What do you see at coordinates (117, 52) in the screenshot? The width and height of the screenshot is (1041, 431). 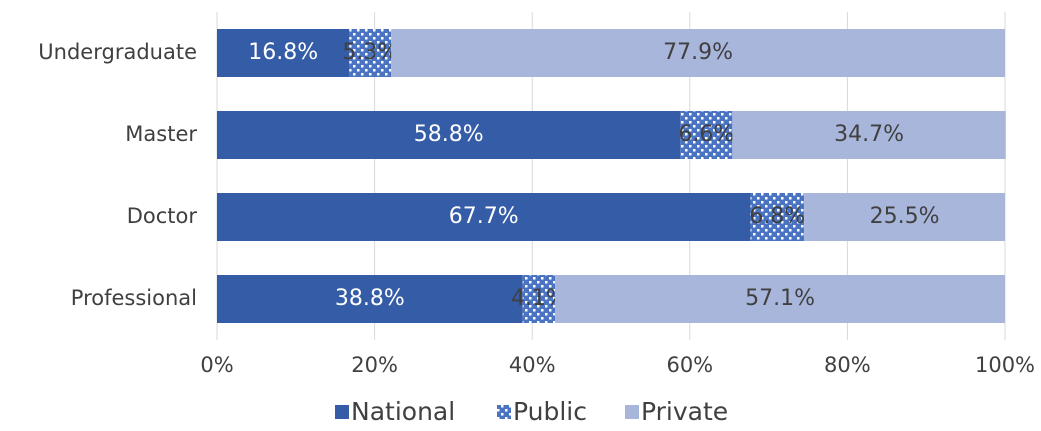 I see `y-tick-label: Undergraduate` at bounding box center [117, 52].